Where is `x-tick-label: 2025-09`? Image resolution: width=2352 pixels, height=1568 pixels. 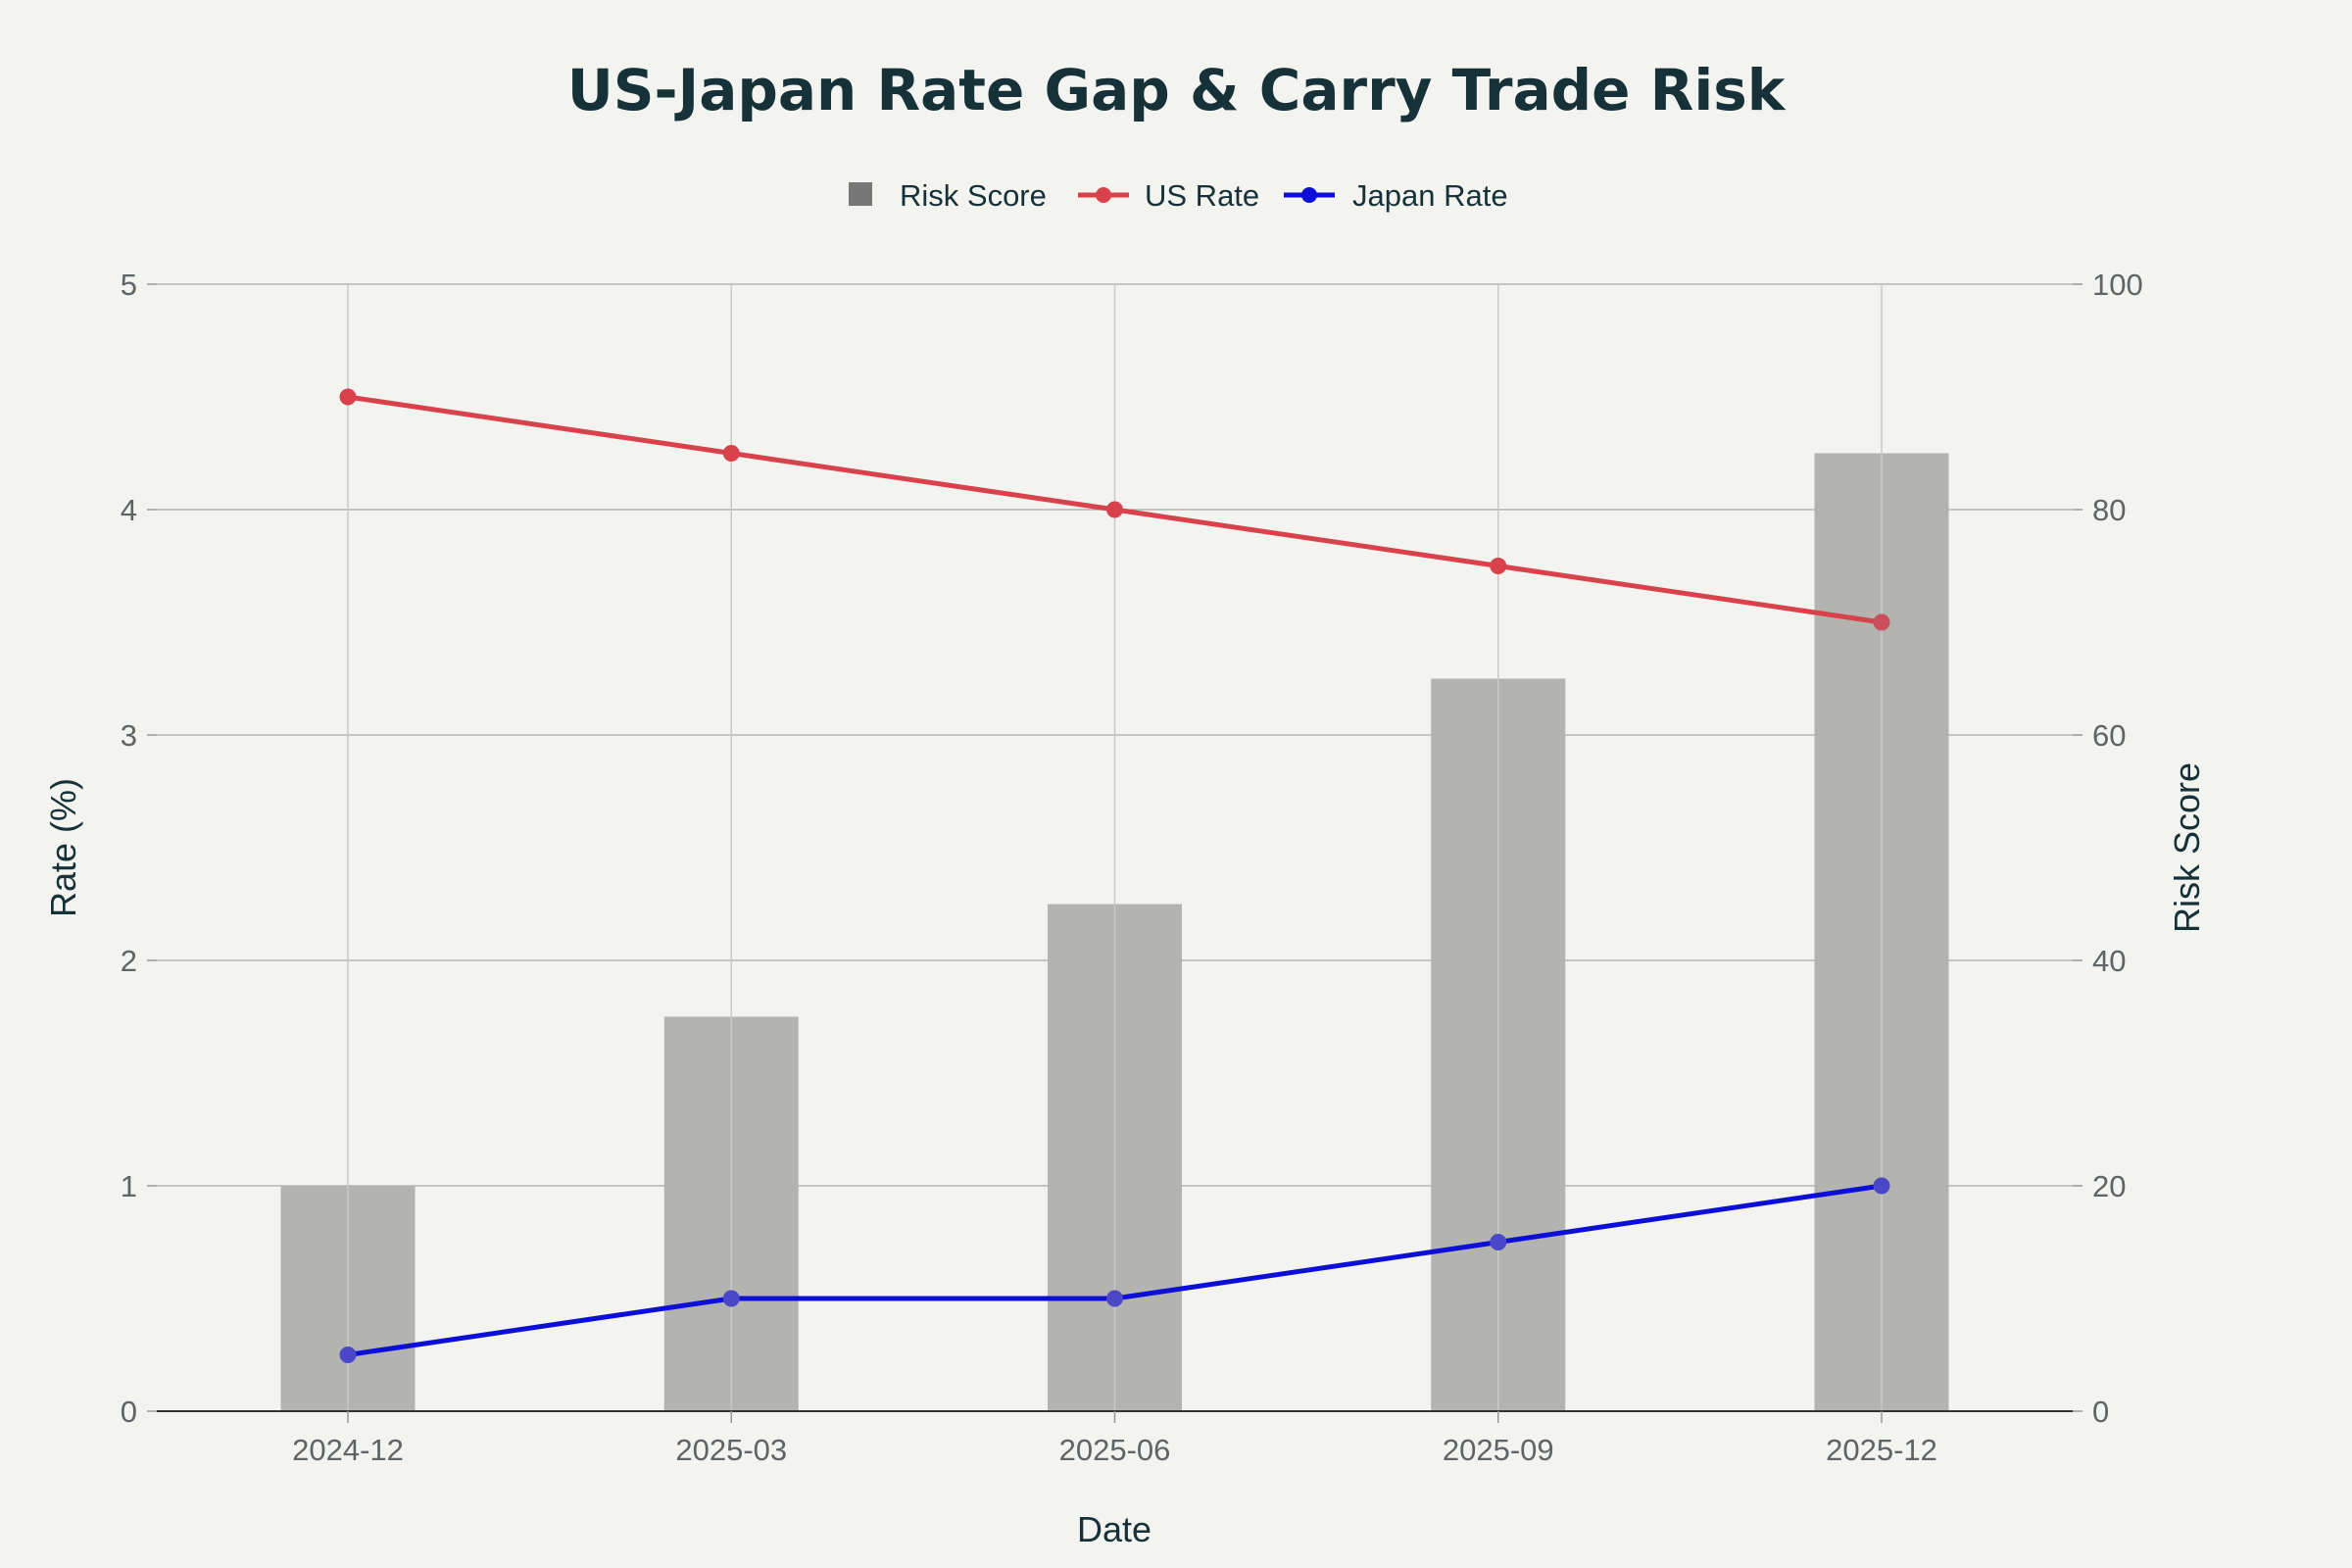 x-tick-label: 2025-09 is located at coordinates (1498, 1450).